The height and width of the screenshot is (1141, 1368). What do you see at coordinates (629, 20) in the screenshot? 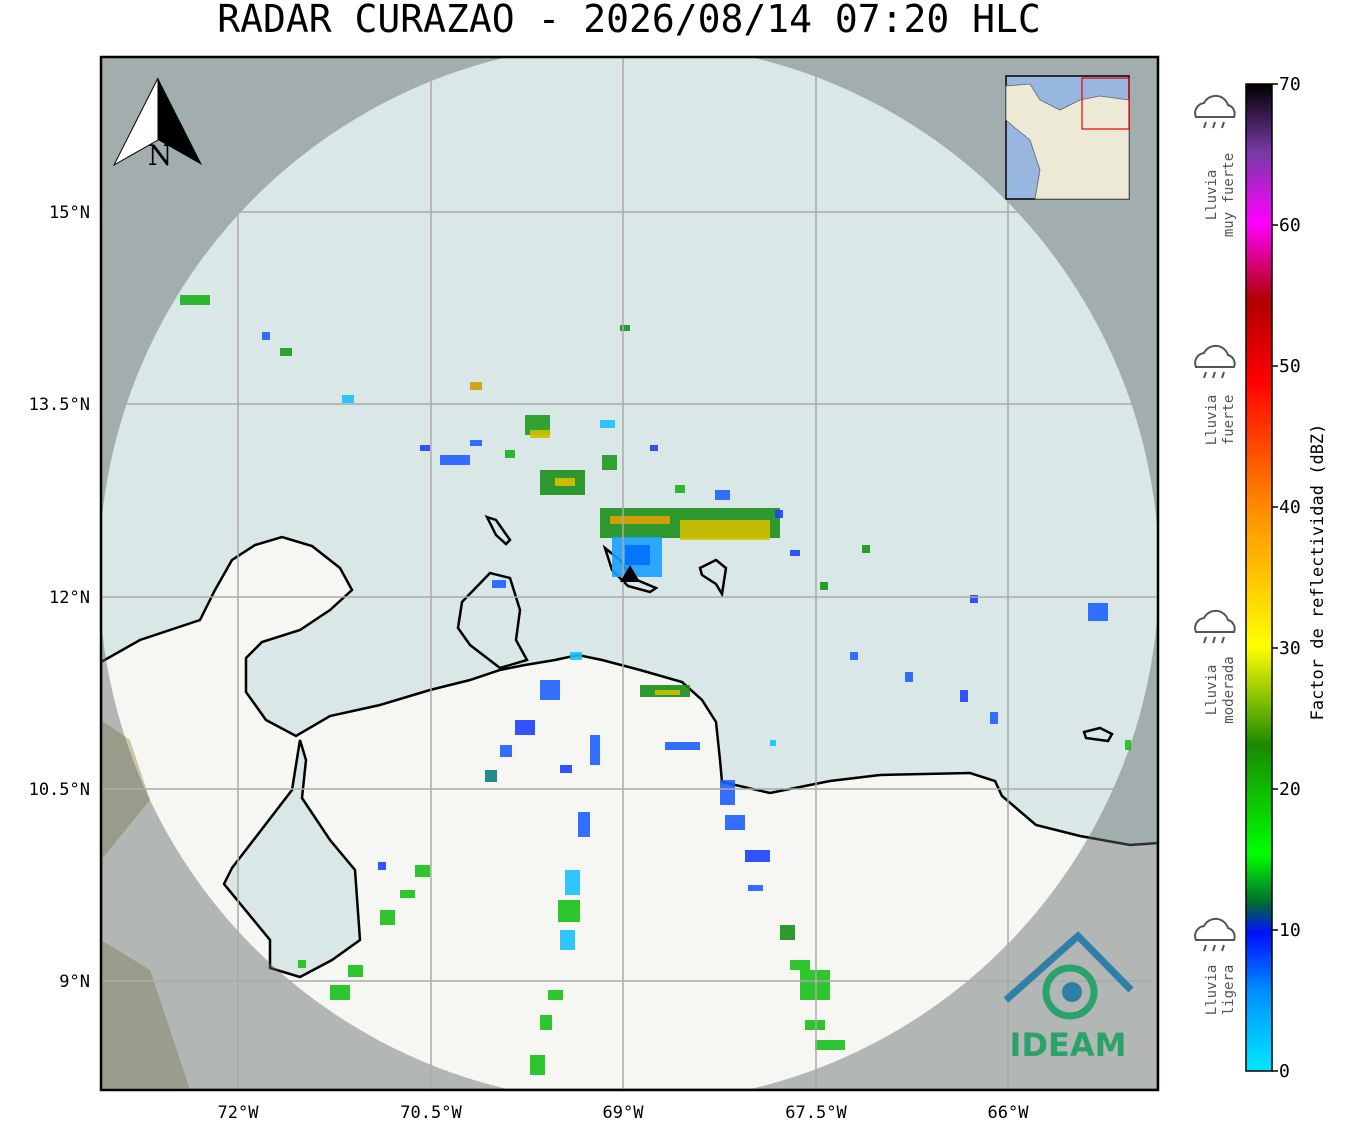
I see `title: RADAR CURAZAO - 2026/08/14 07:20 HLC` at bounding box center [629, 20].